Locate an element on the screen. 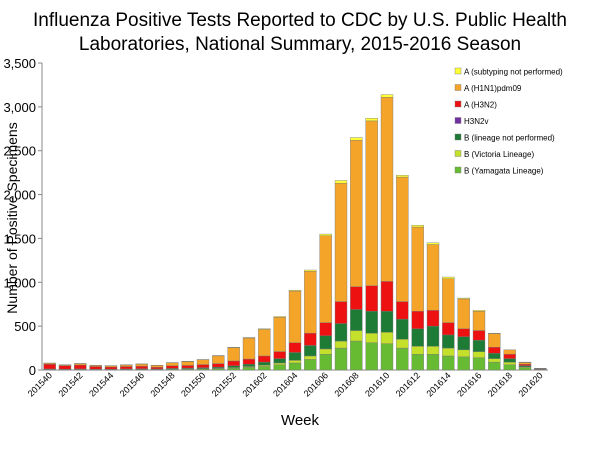  x-tick-label: 201546 is located at coordinates (132, 384).